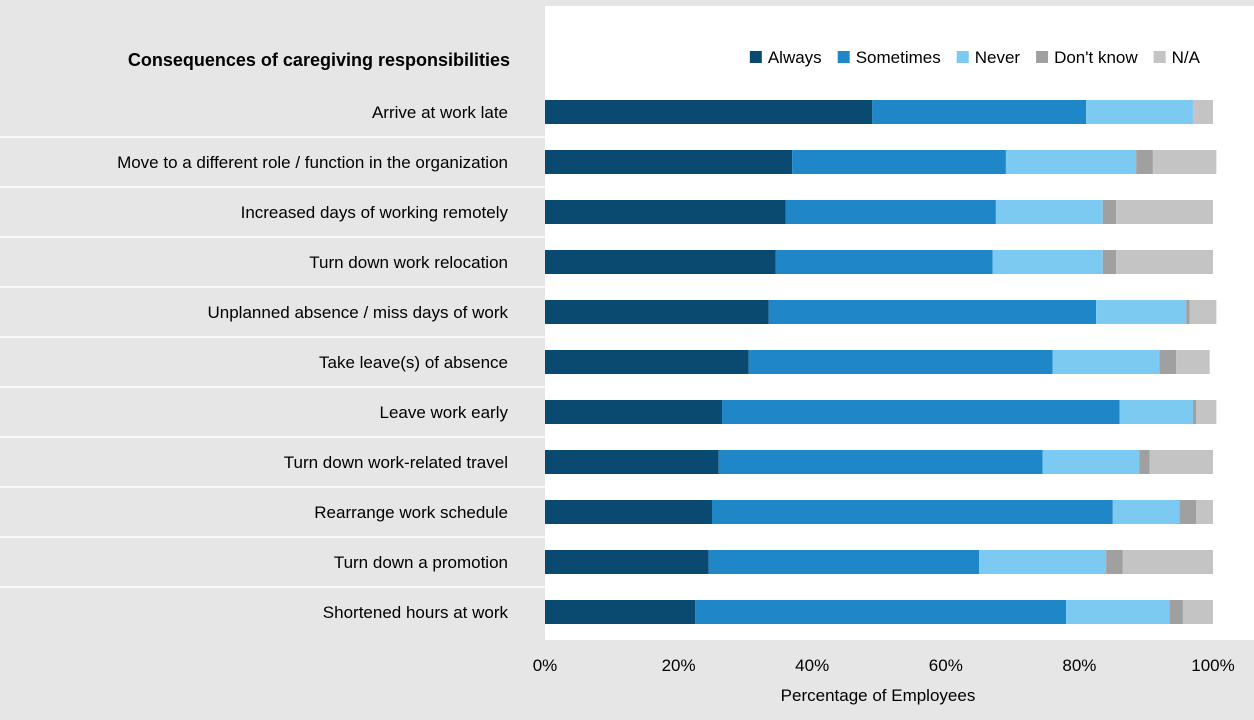  Describe the element at coordinates (1186, 57) in the screenshot. I see `legend-label: N/A` at that location.